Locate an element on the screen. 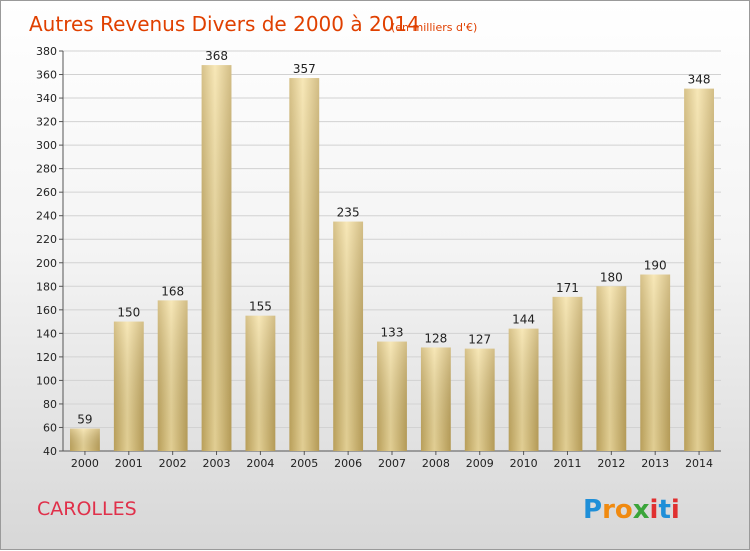 The image size is (750, 551). value-label: 368 is located at coordinates (216, 56).